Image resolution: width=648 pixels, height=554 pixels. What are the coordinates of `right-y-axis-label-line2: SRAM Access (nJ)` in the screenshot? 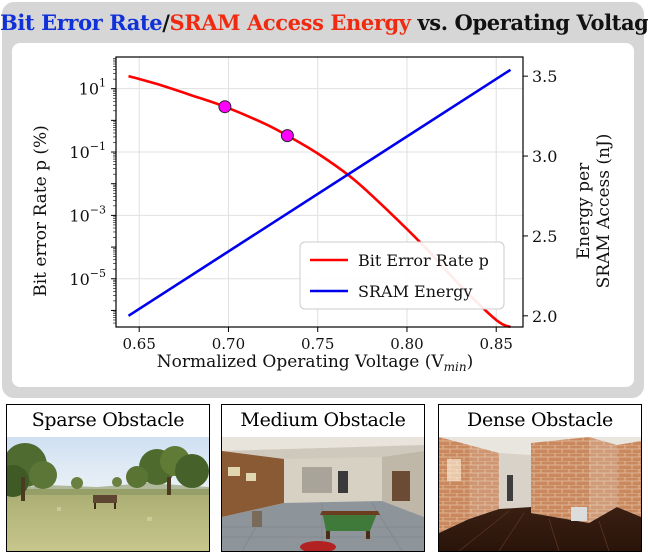 It's located at (604, 211).